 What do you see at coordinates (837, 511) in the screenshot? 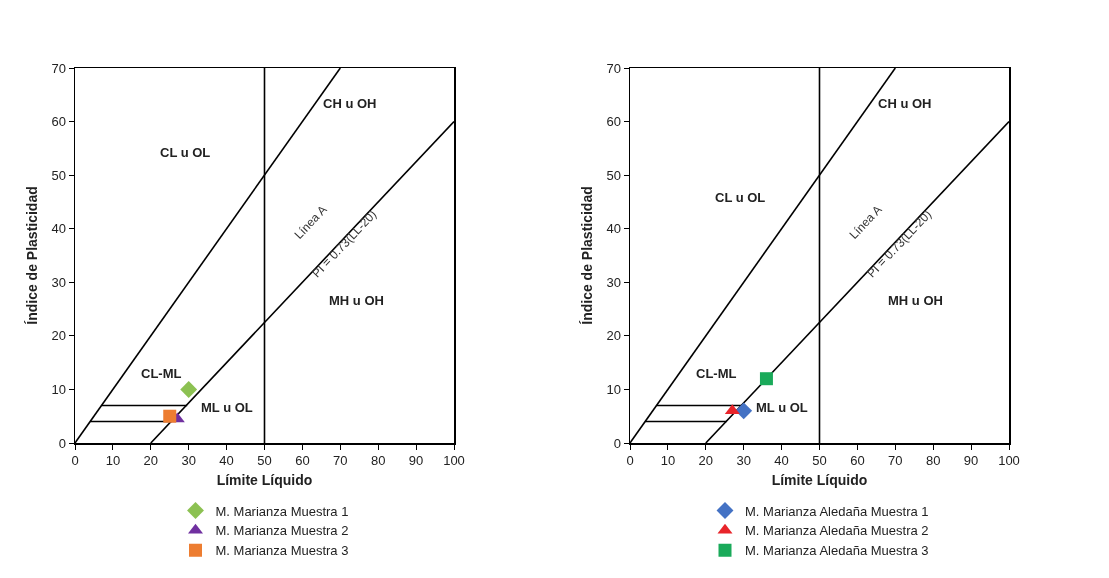
I see `legend-label: M. Marianza Aledaña Muestra 1` at bounding box center [837, 511].